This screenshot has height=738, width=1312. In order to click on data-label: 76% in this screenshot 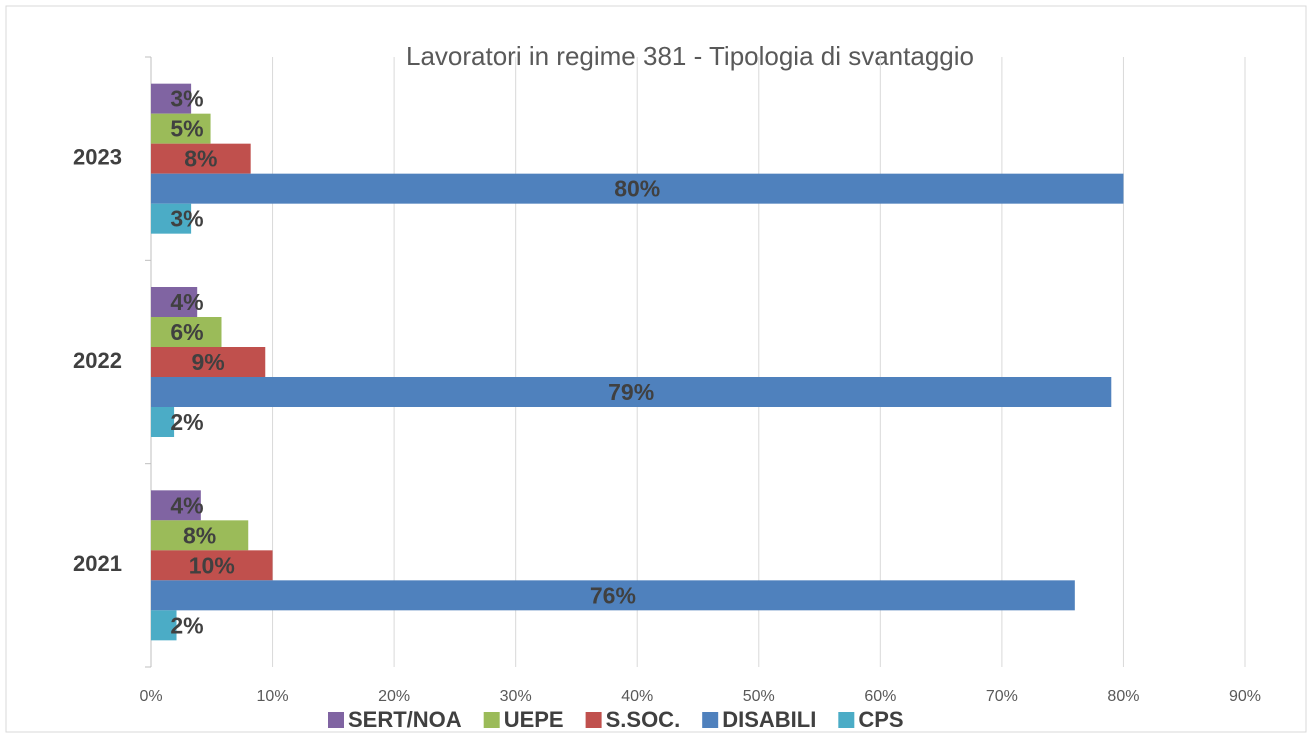, I will do `click(613, 595)`.